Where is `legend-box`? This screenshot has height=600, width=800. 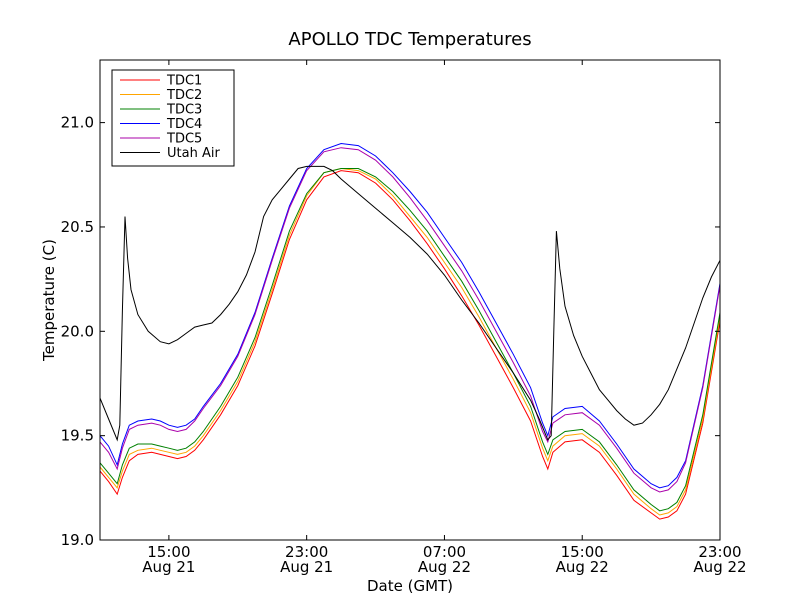
legend-box is located at coordinates (173, 118).